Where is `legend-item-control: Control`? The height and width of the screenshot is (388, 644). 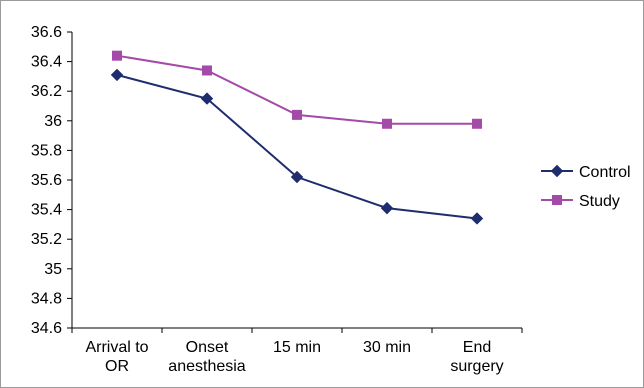 legend-item-control: Control is located at coordinates (586, 172).